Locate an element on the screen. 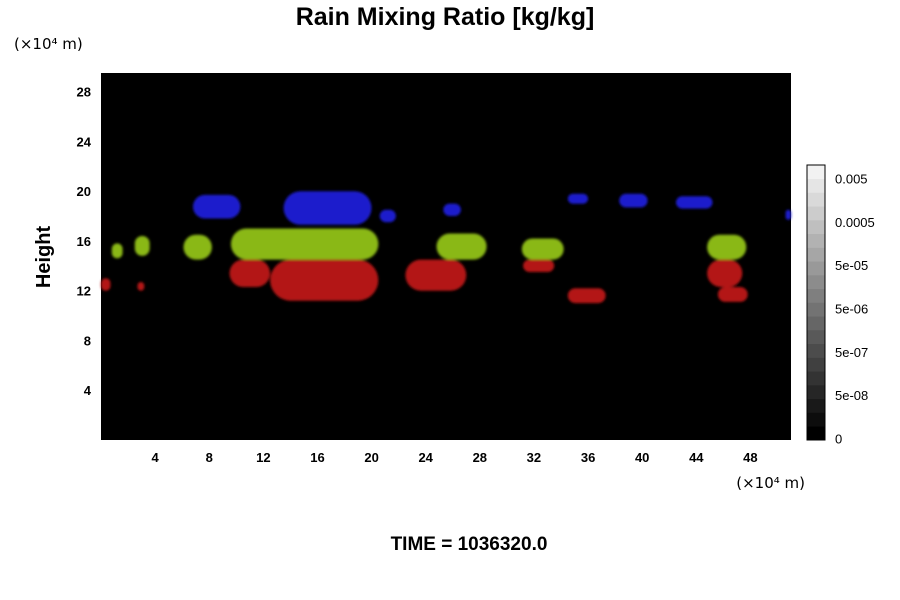  y-tick-label: 8 is located at coordinates (87, 341).